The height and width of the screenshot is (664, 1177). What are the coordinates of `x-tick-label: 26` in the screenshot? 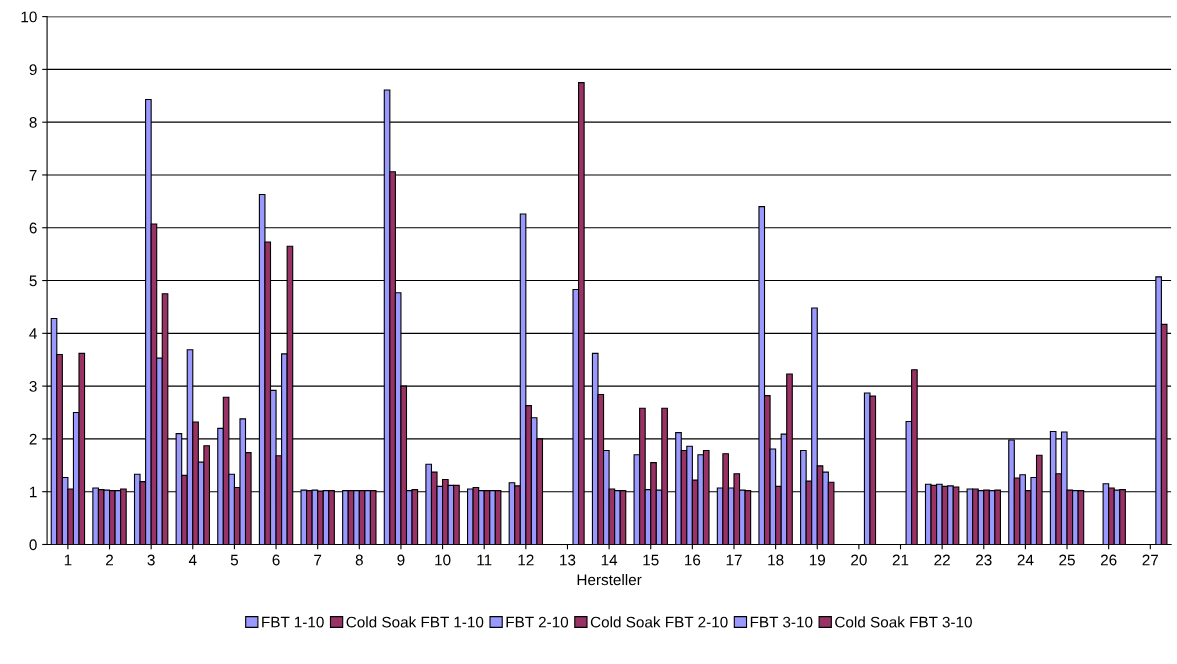 It's located at (1108, 560).